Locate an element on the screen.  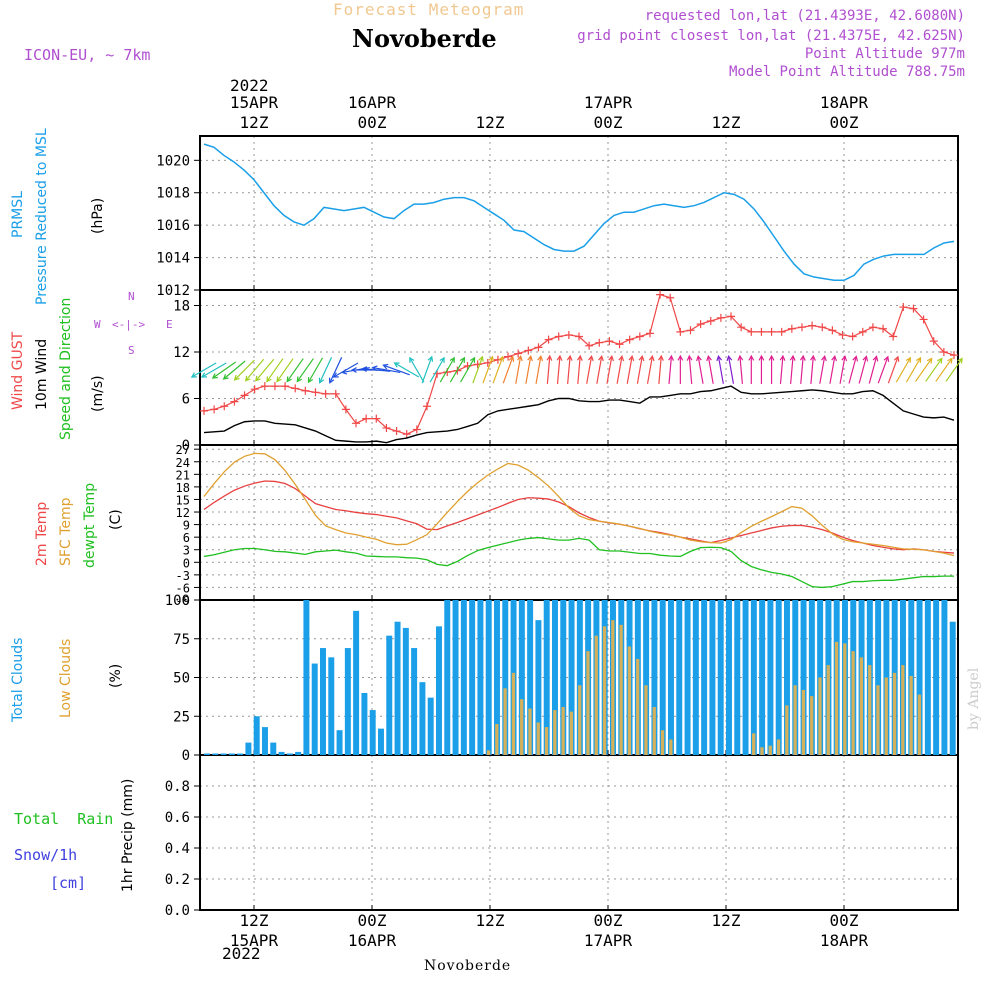
requested-lonlat: requested lon,lat (21.4393E, 42.6080N) is located at coordinates (804, 16).